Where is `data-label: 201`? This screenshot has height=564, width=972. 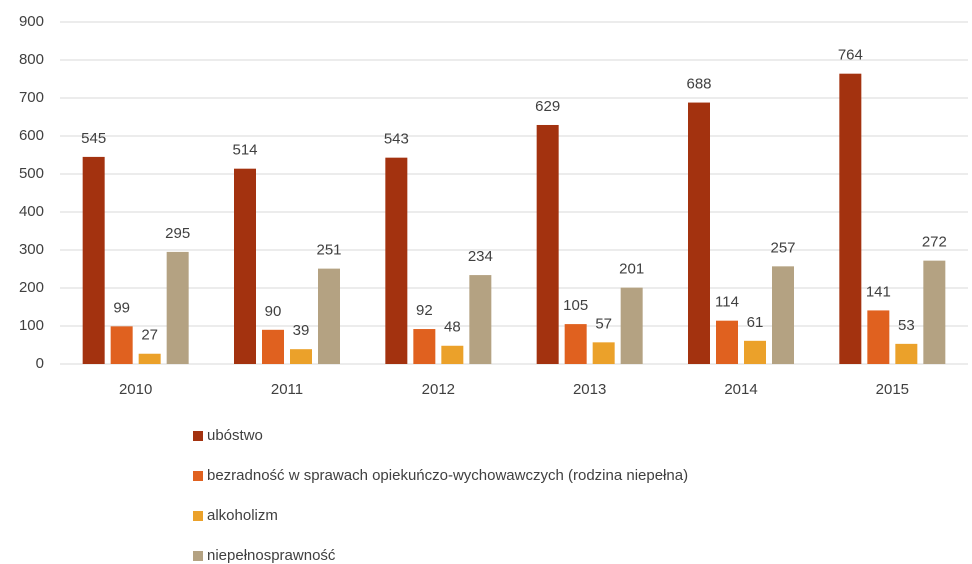 data-label: 201 is located at coordinates (631, 269).